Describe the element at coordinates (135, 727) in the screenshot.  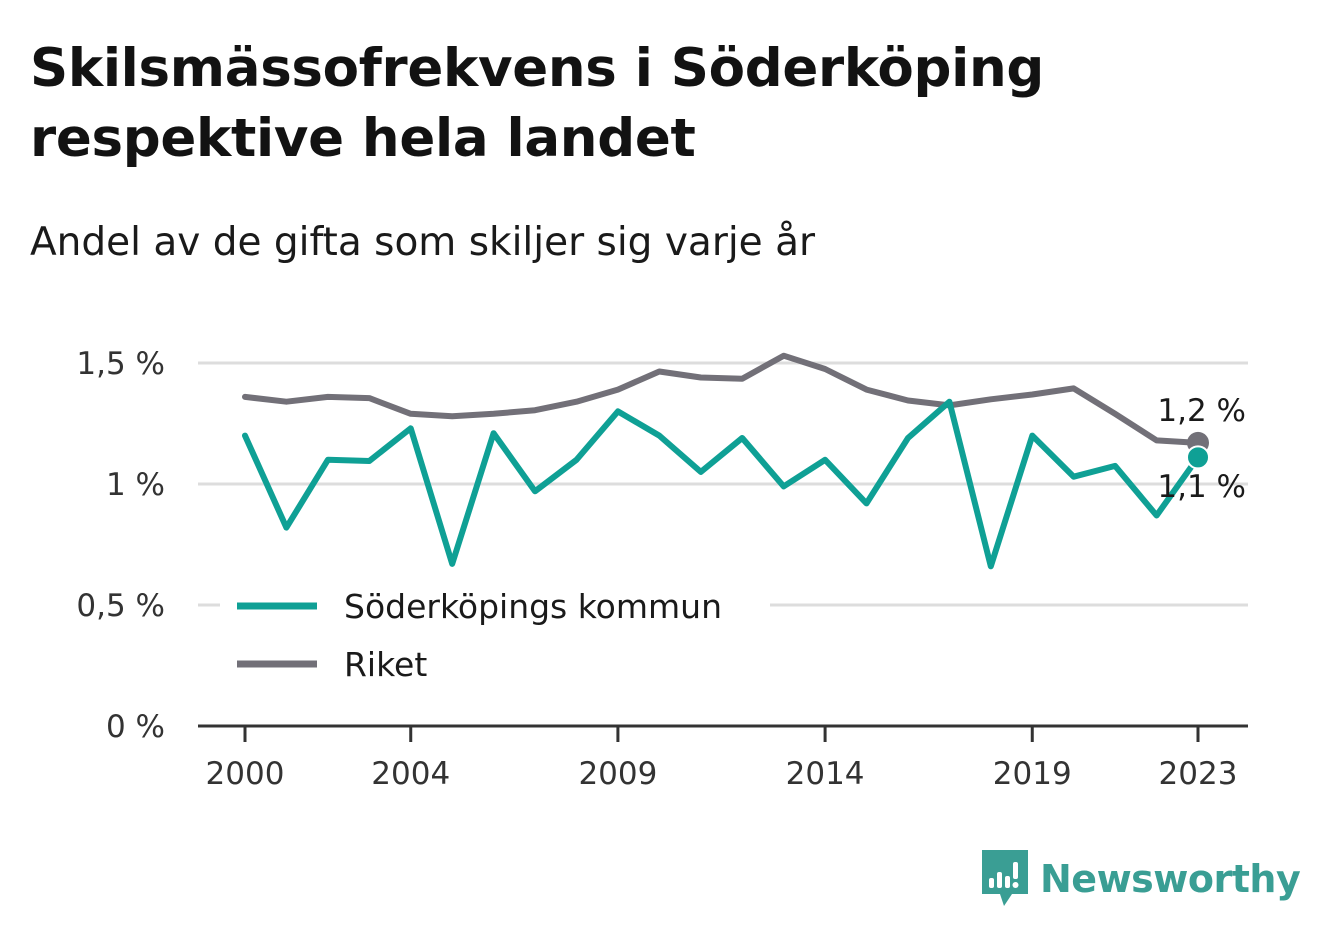
I see `y-tick-label: 0 %` at that location.